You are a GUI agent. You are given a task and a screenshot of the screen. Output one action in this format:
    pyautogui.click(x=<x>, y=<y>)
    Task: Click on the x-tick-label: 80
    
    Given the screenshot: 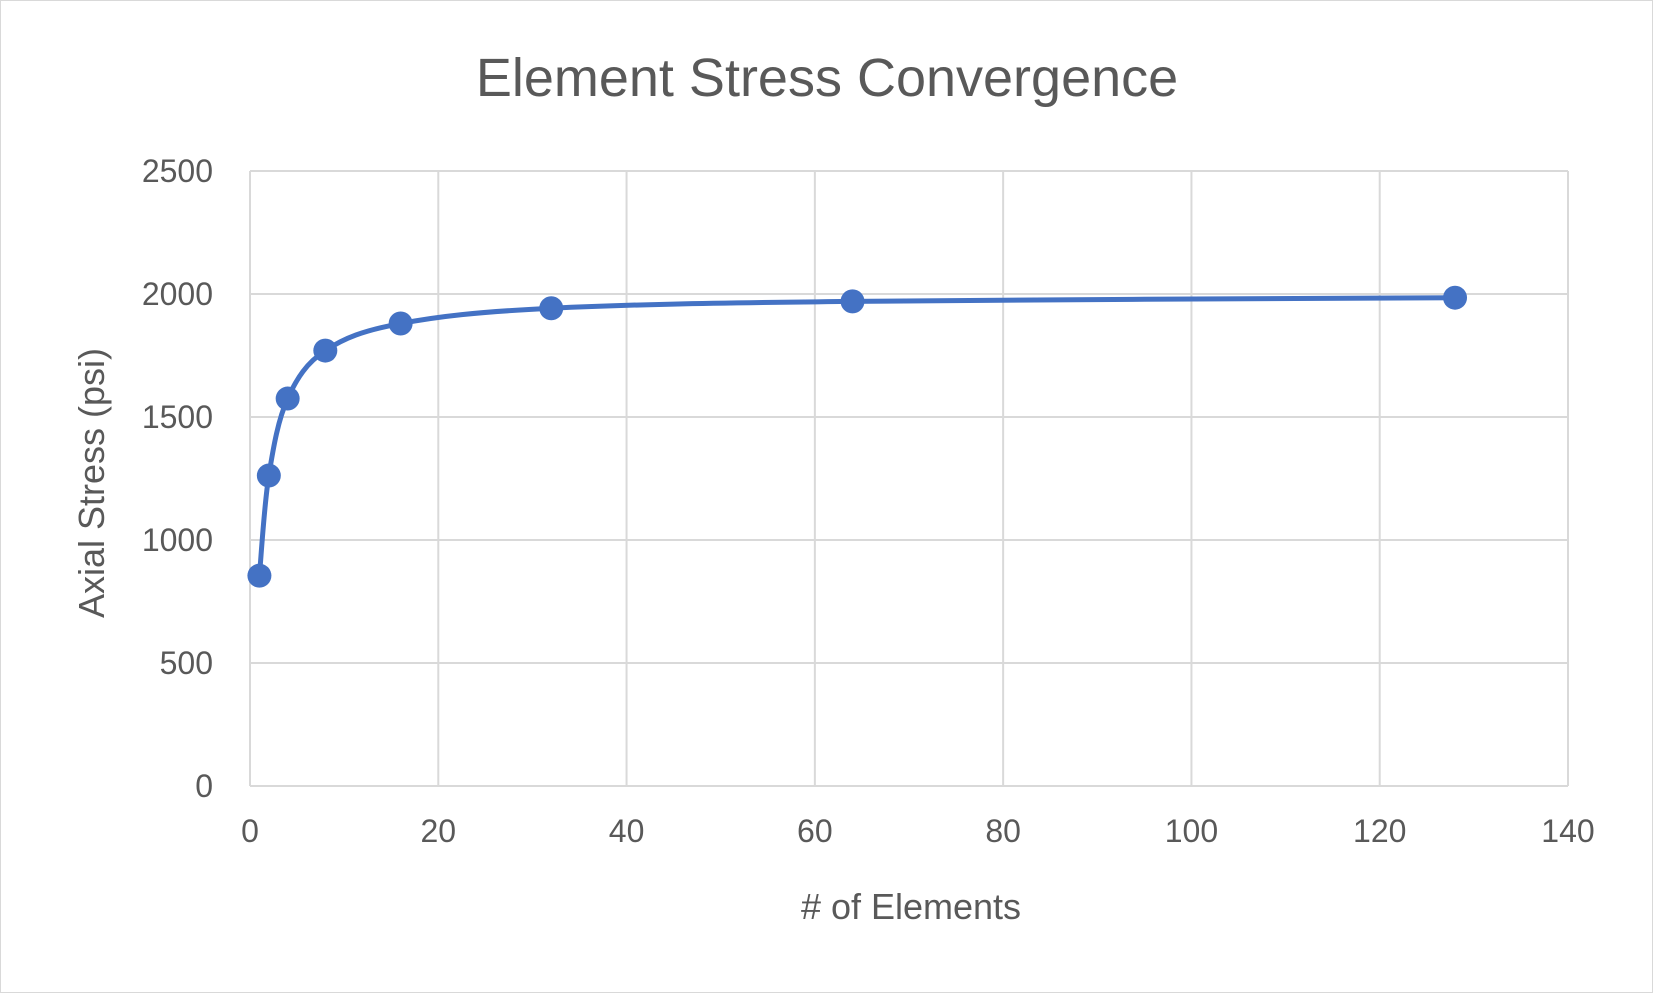 What is the action you would take?
    pyautogui.click(x=1003, y=831)
    